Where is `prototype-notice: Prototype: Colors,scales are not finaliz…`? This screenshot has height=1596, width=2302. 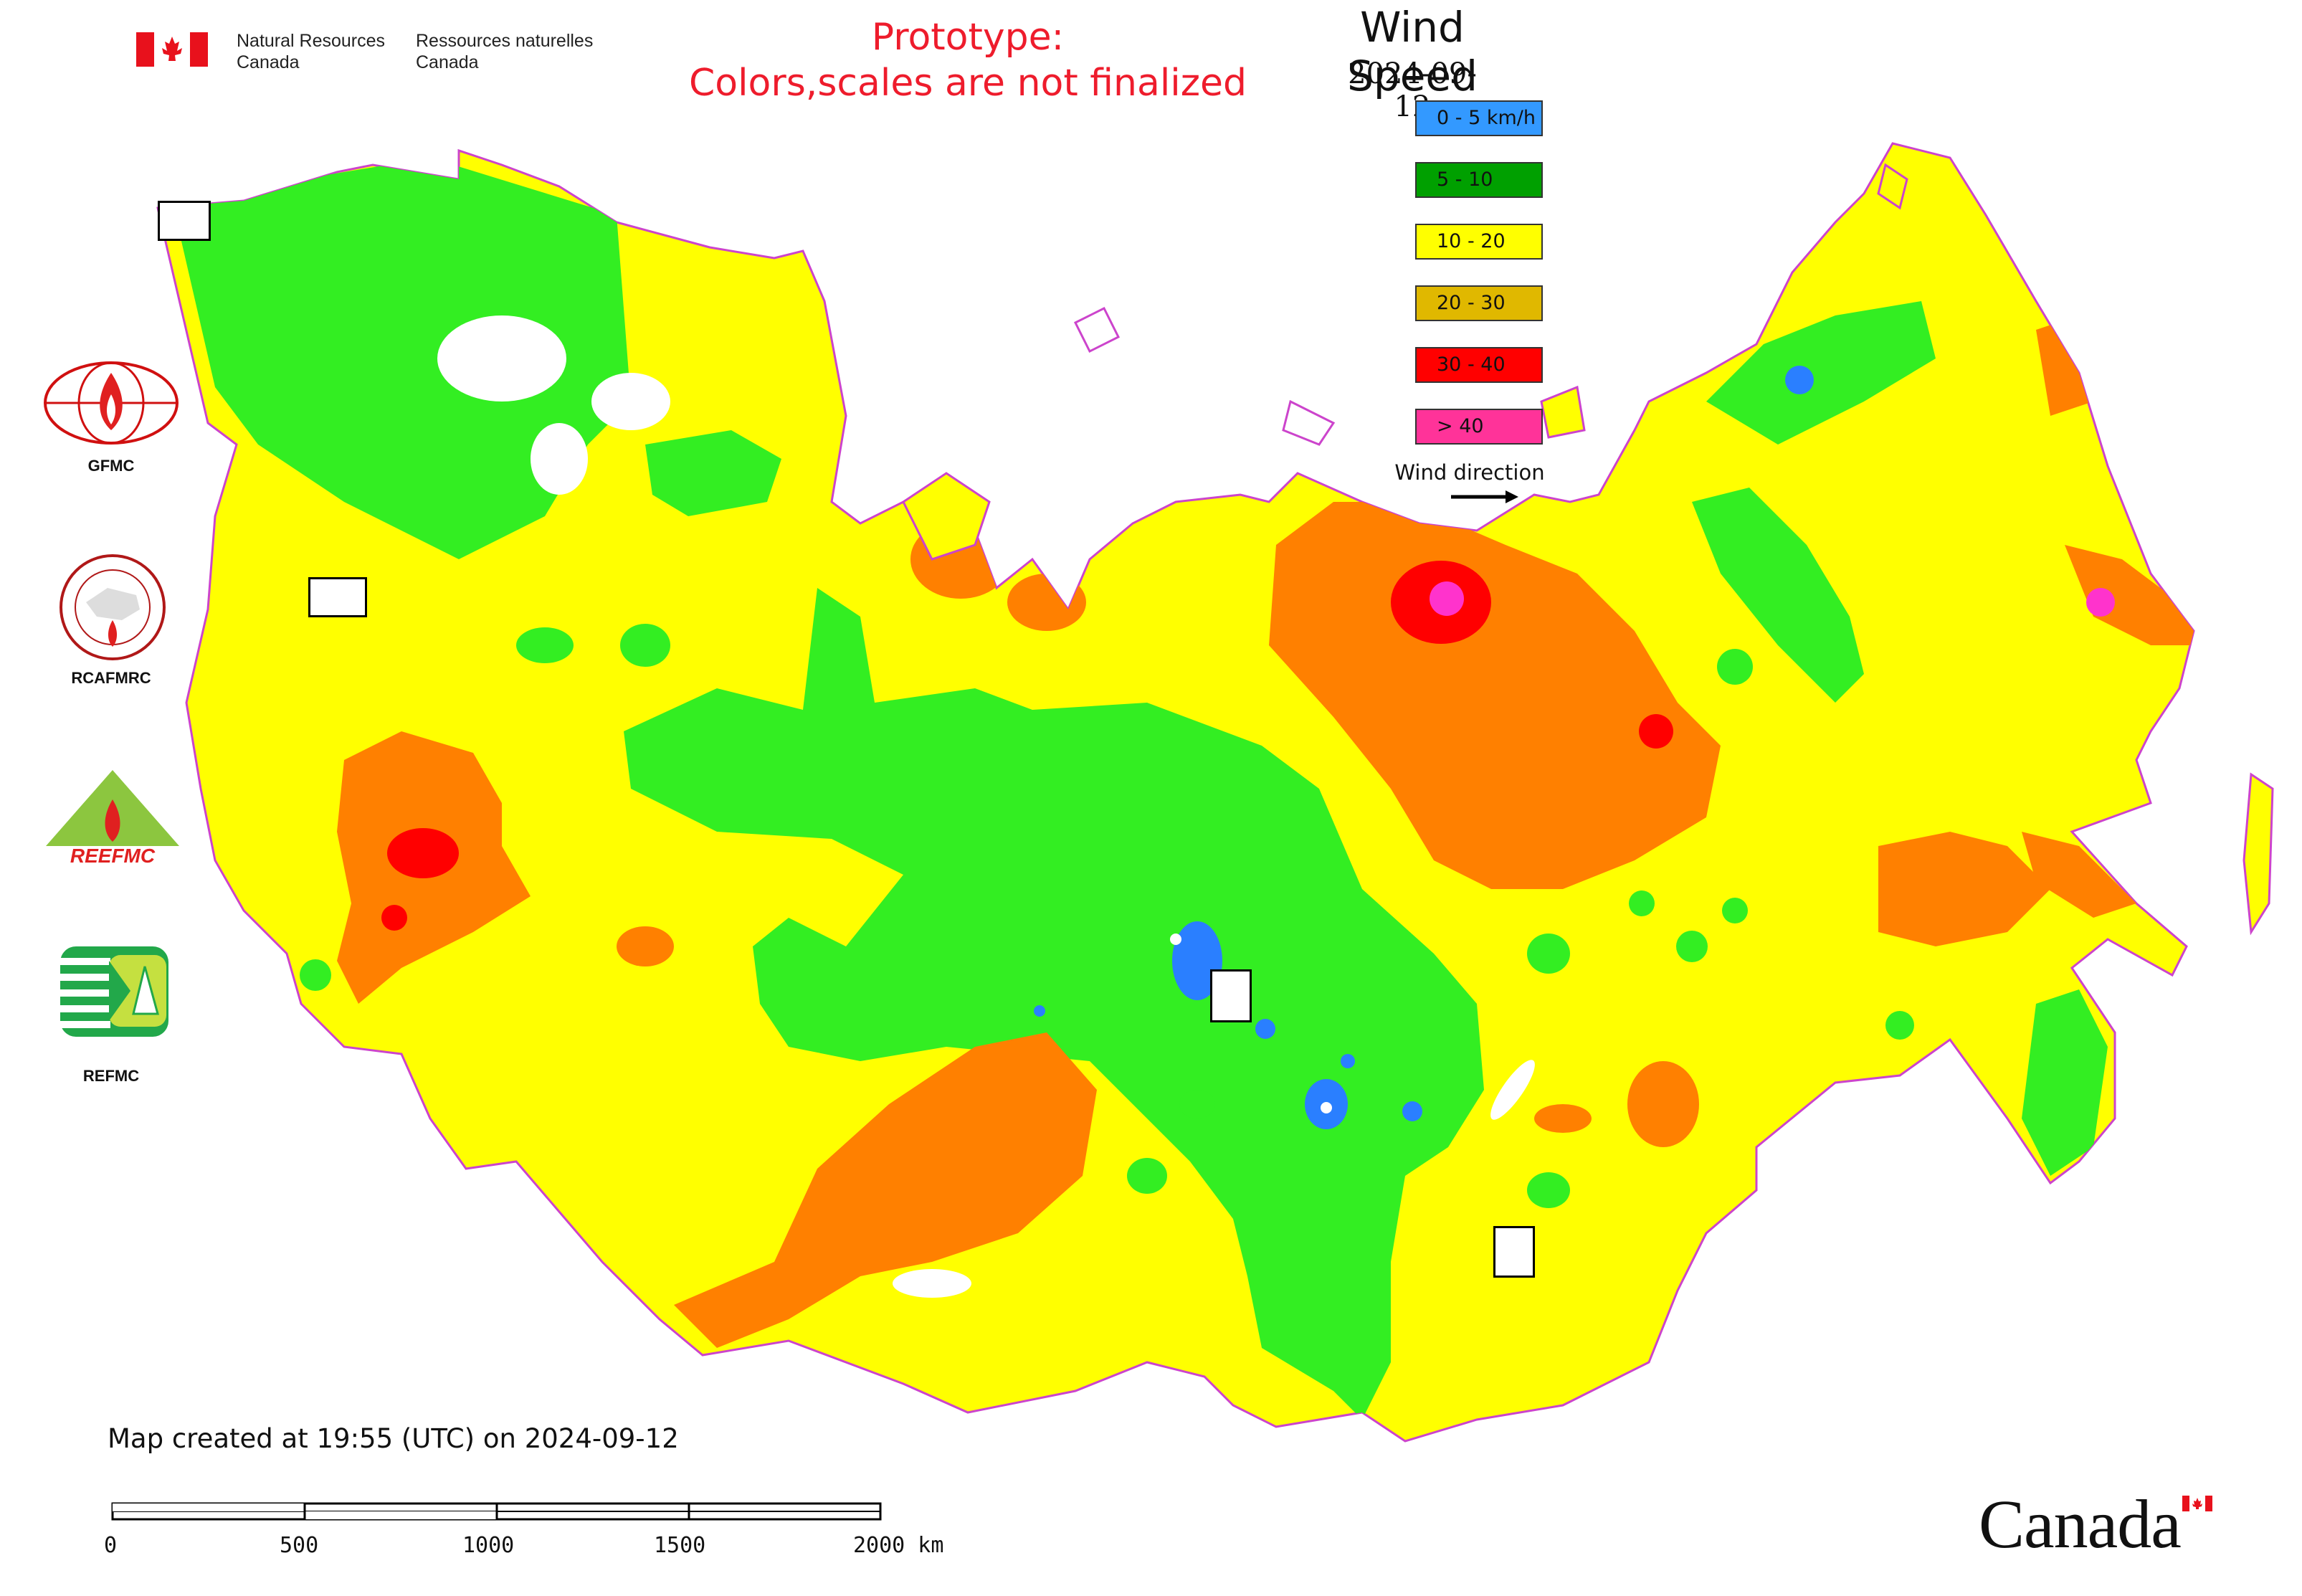
prototype-notice: Prototype: Colors,scales are not finaliz… is located at coordinates (968, 60).